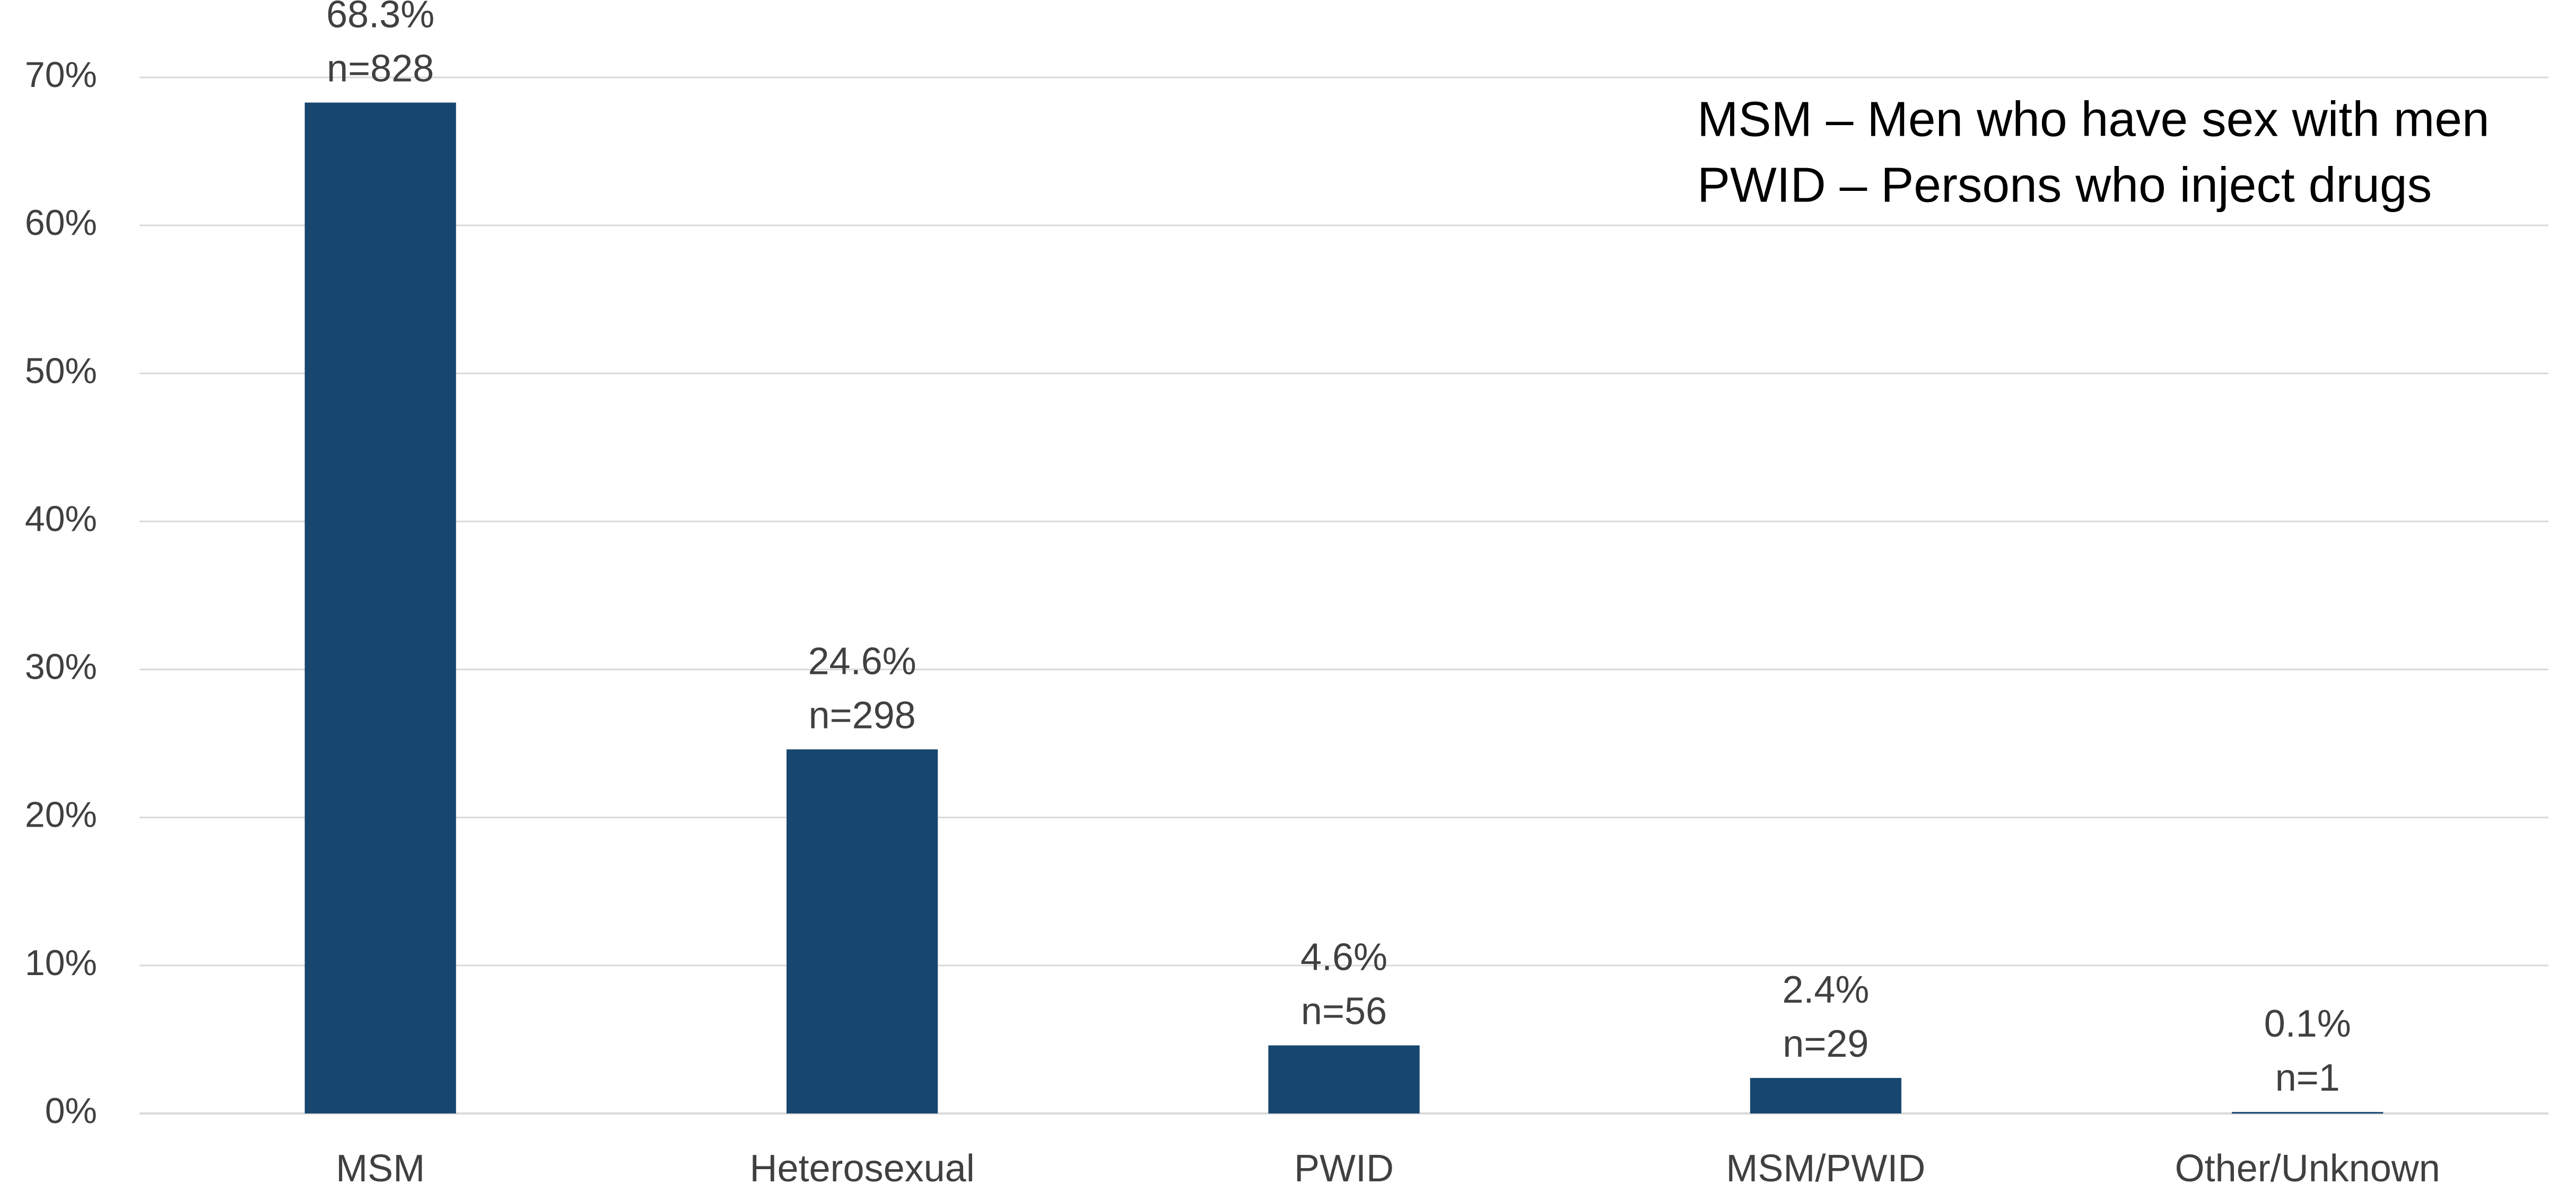 This screenshot has height=1193, width=2576. I want to click on x-tick-label: Other/Unknown, so click(2307, 1169).